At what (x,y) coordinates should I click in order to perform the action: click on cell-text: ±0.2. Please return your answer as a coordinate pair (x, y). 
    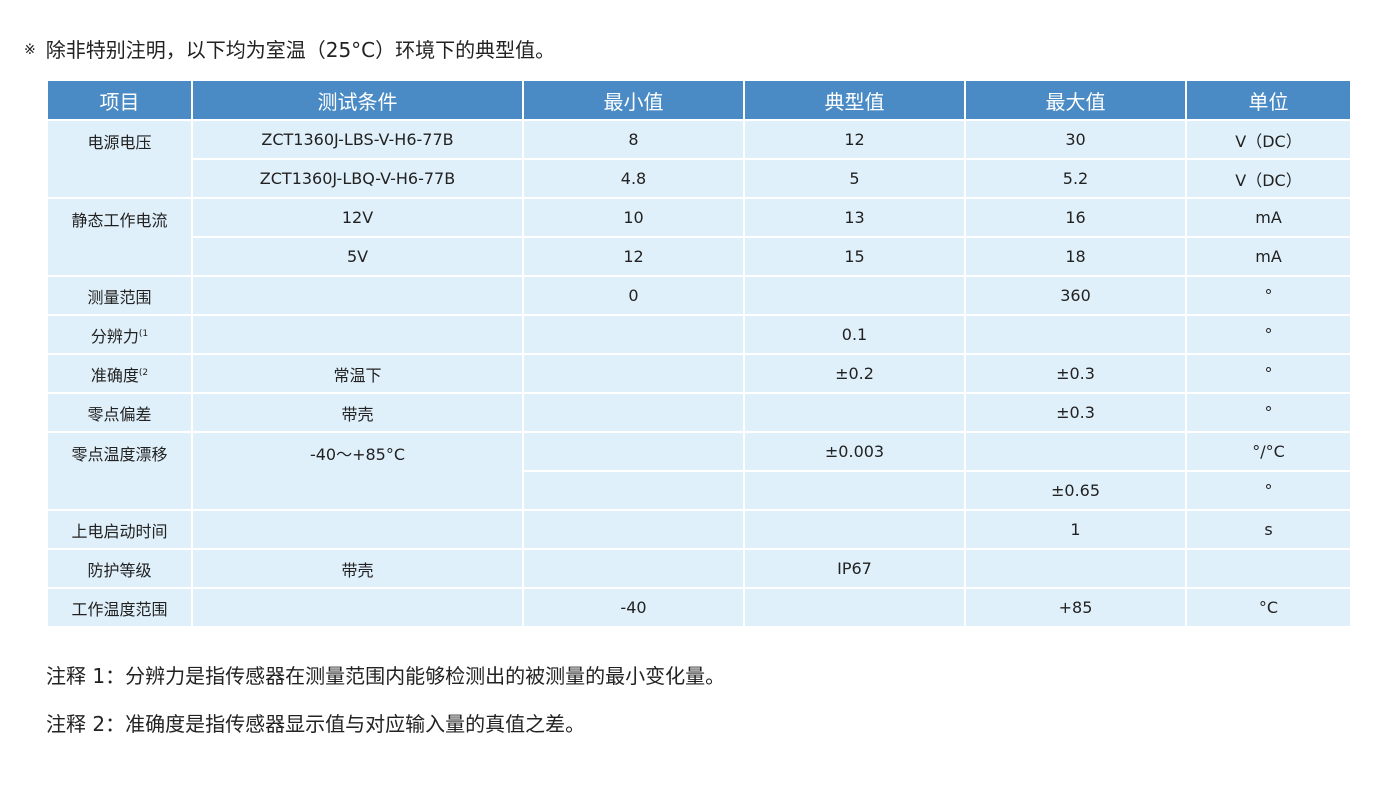
    Looking at the image, I should click on (854, 373).